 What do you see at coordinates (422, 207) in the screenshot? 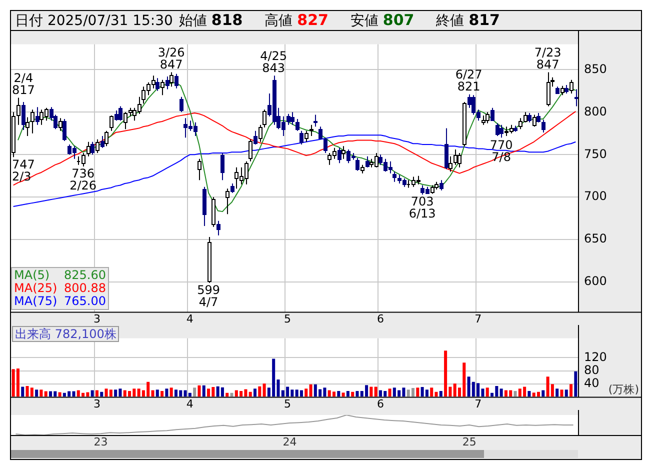
I see `annotation: 703 6/13` at bounding box center [422, 207].